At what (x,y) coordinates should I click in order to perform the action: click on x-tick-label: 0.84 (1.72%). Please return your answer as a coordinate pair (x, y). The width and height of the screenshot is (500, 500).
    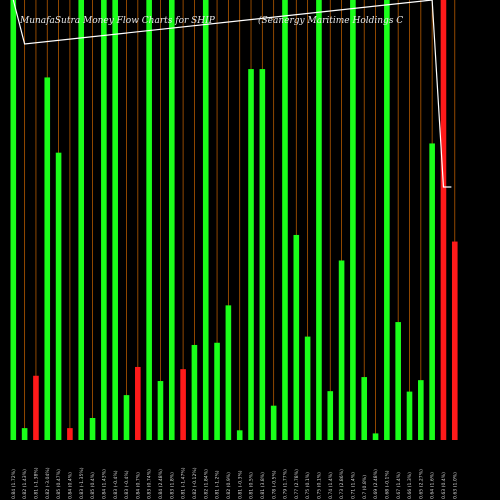
    Looking at the image, I should click on (14, 484).